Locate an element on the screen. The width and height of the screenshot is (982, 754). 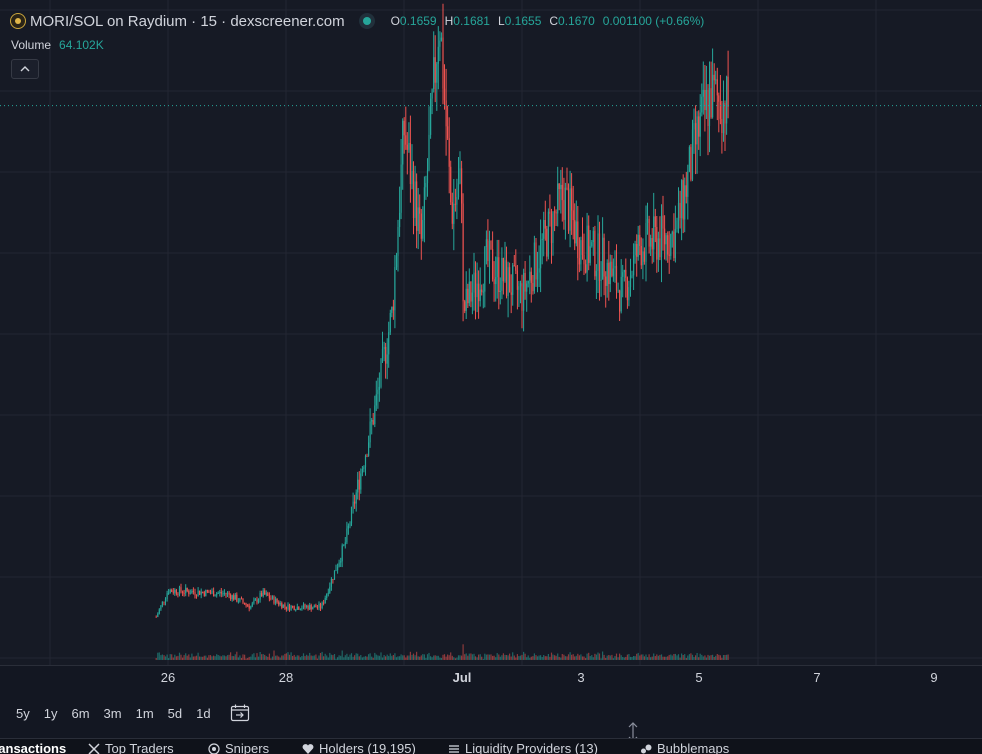
goto-date-button is located at coordinates (240, 713).